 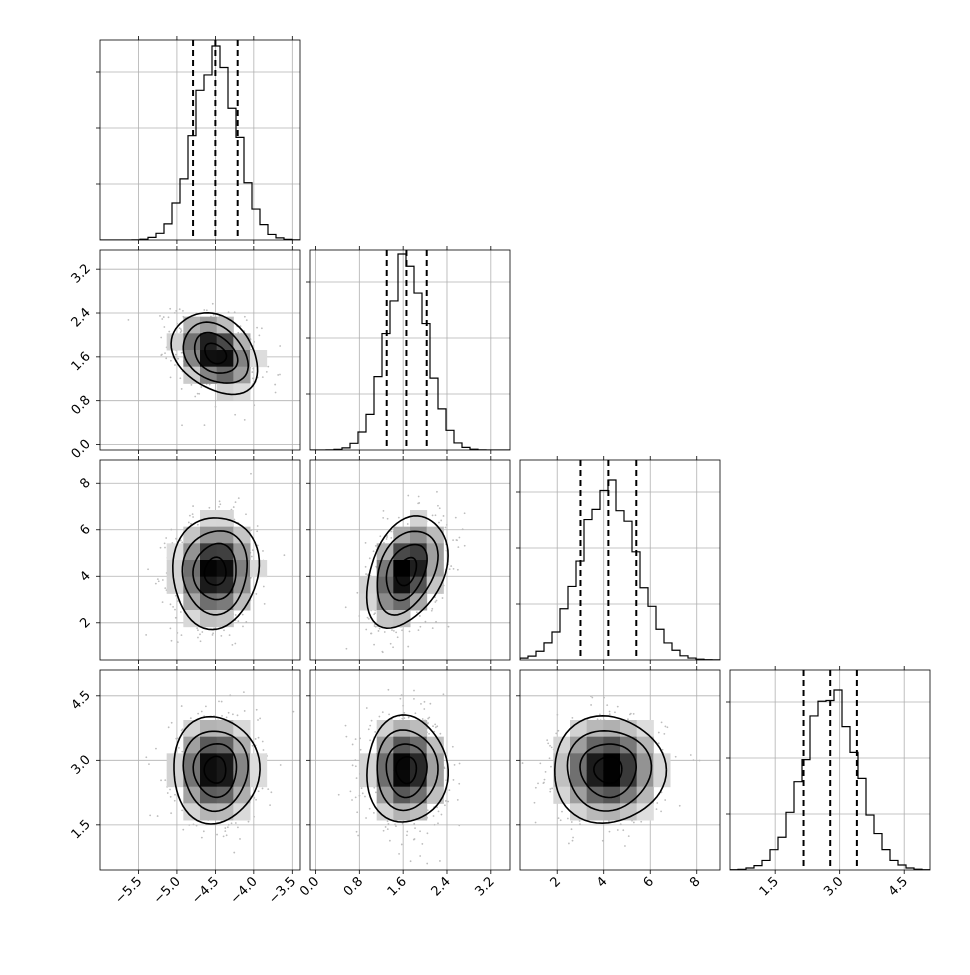 I want to click on y-tick-label-param-3: 1.5, so click(x=81, y=829).